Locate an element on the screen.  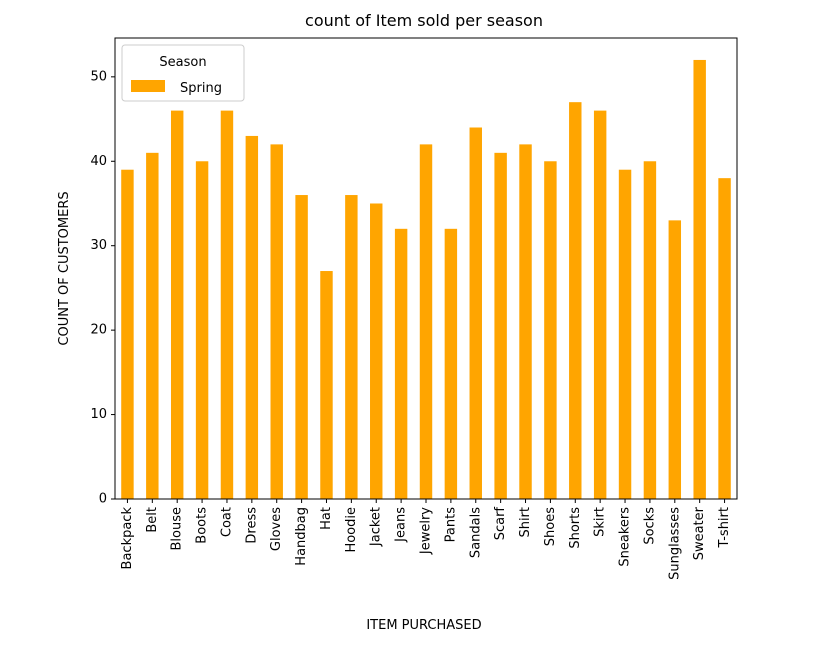
bar-belt is located at coordinates (152, 325).